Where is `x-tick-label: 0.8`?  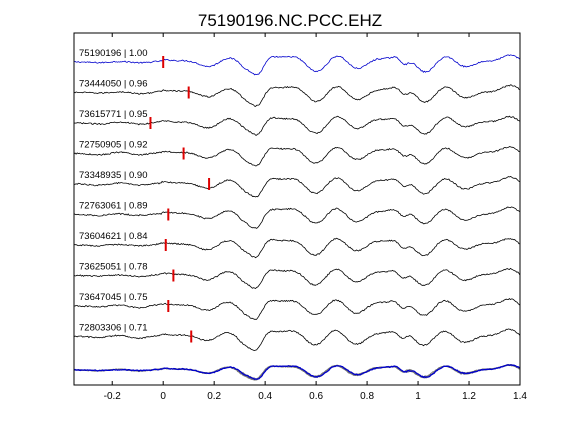
x-tick-label: 0.8 is located at coordinates (367, 396).